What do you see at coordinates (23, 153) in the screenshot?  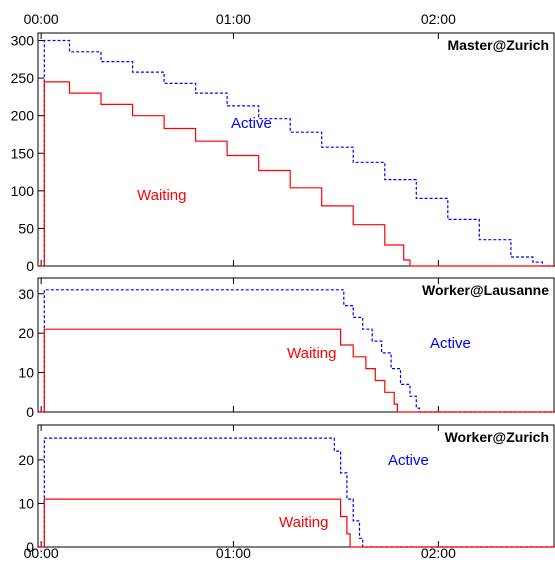 I see `y-tick-label: 150` at bounding box center [23, 153].